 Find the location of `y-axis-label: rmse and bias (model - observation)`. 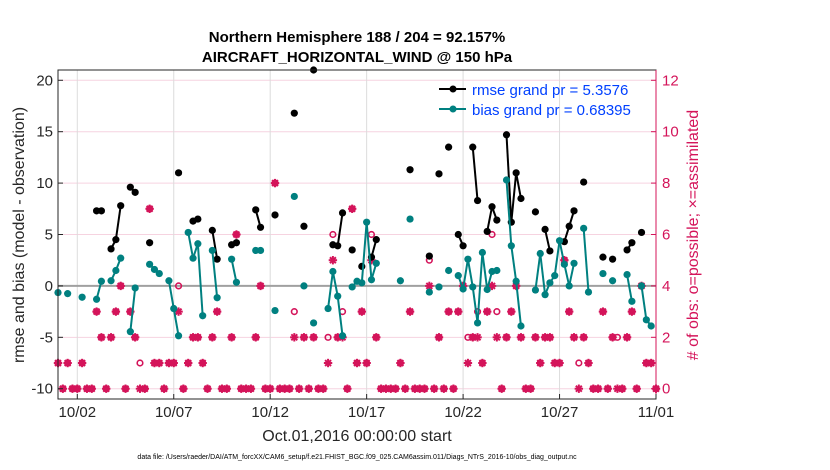

y-axis-label: rmse and bias (model - observation) is located at coordinates (19, 235).